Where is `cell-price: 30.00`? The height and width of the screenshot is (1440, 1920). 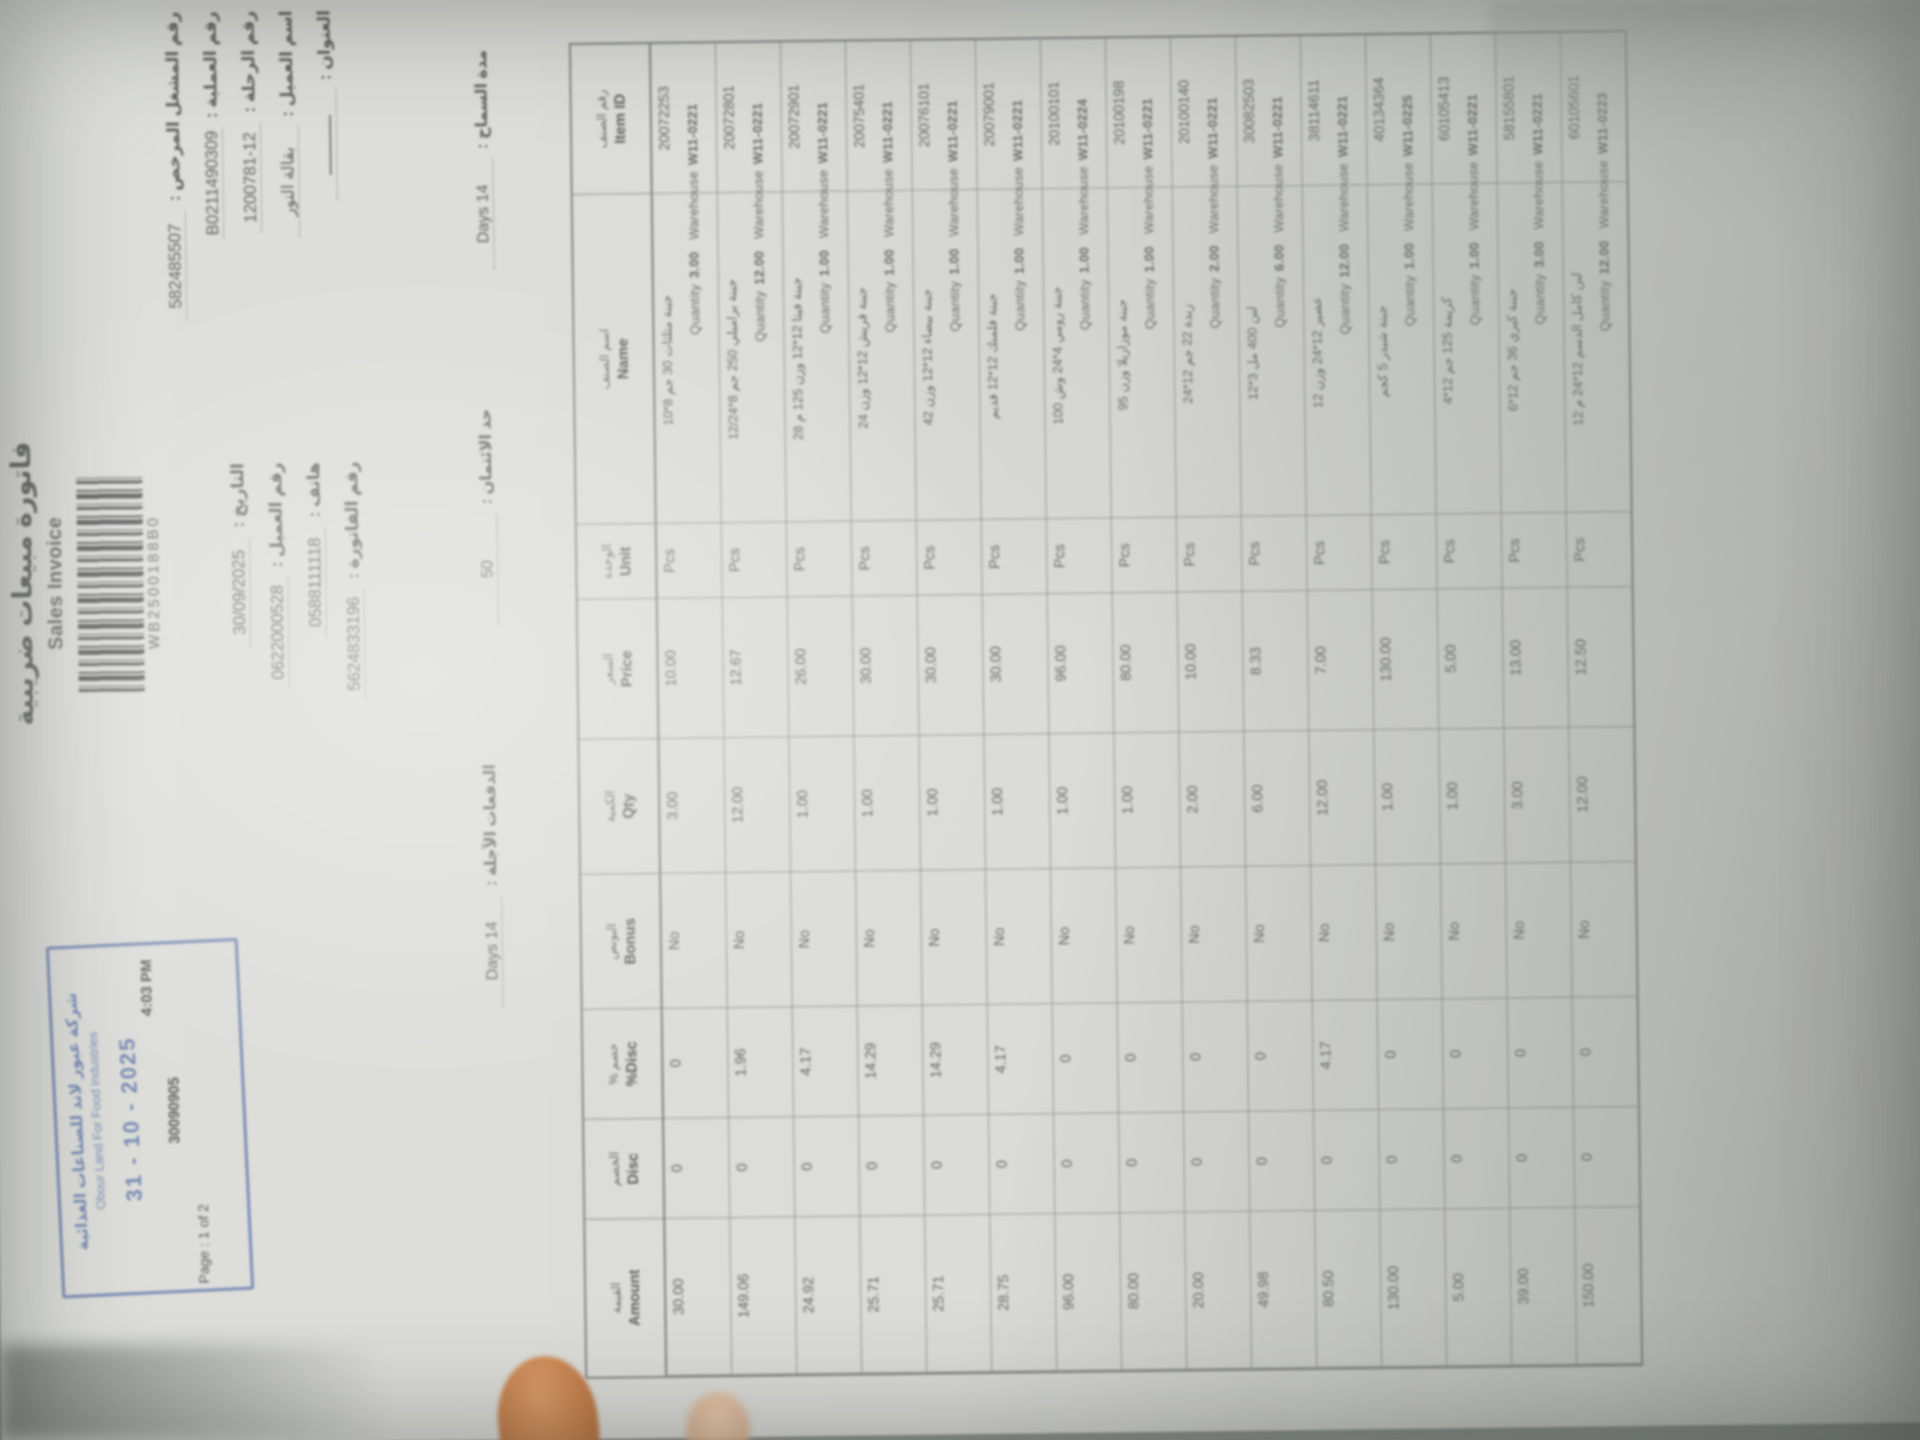 cell-price: 30.00 is located at coordinates (885, 666).